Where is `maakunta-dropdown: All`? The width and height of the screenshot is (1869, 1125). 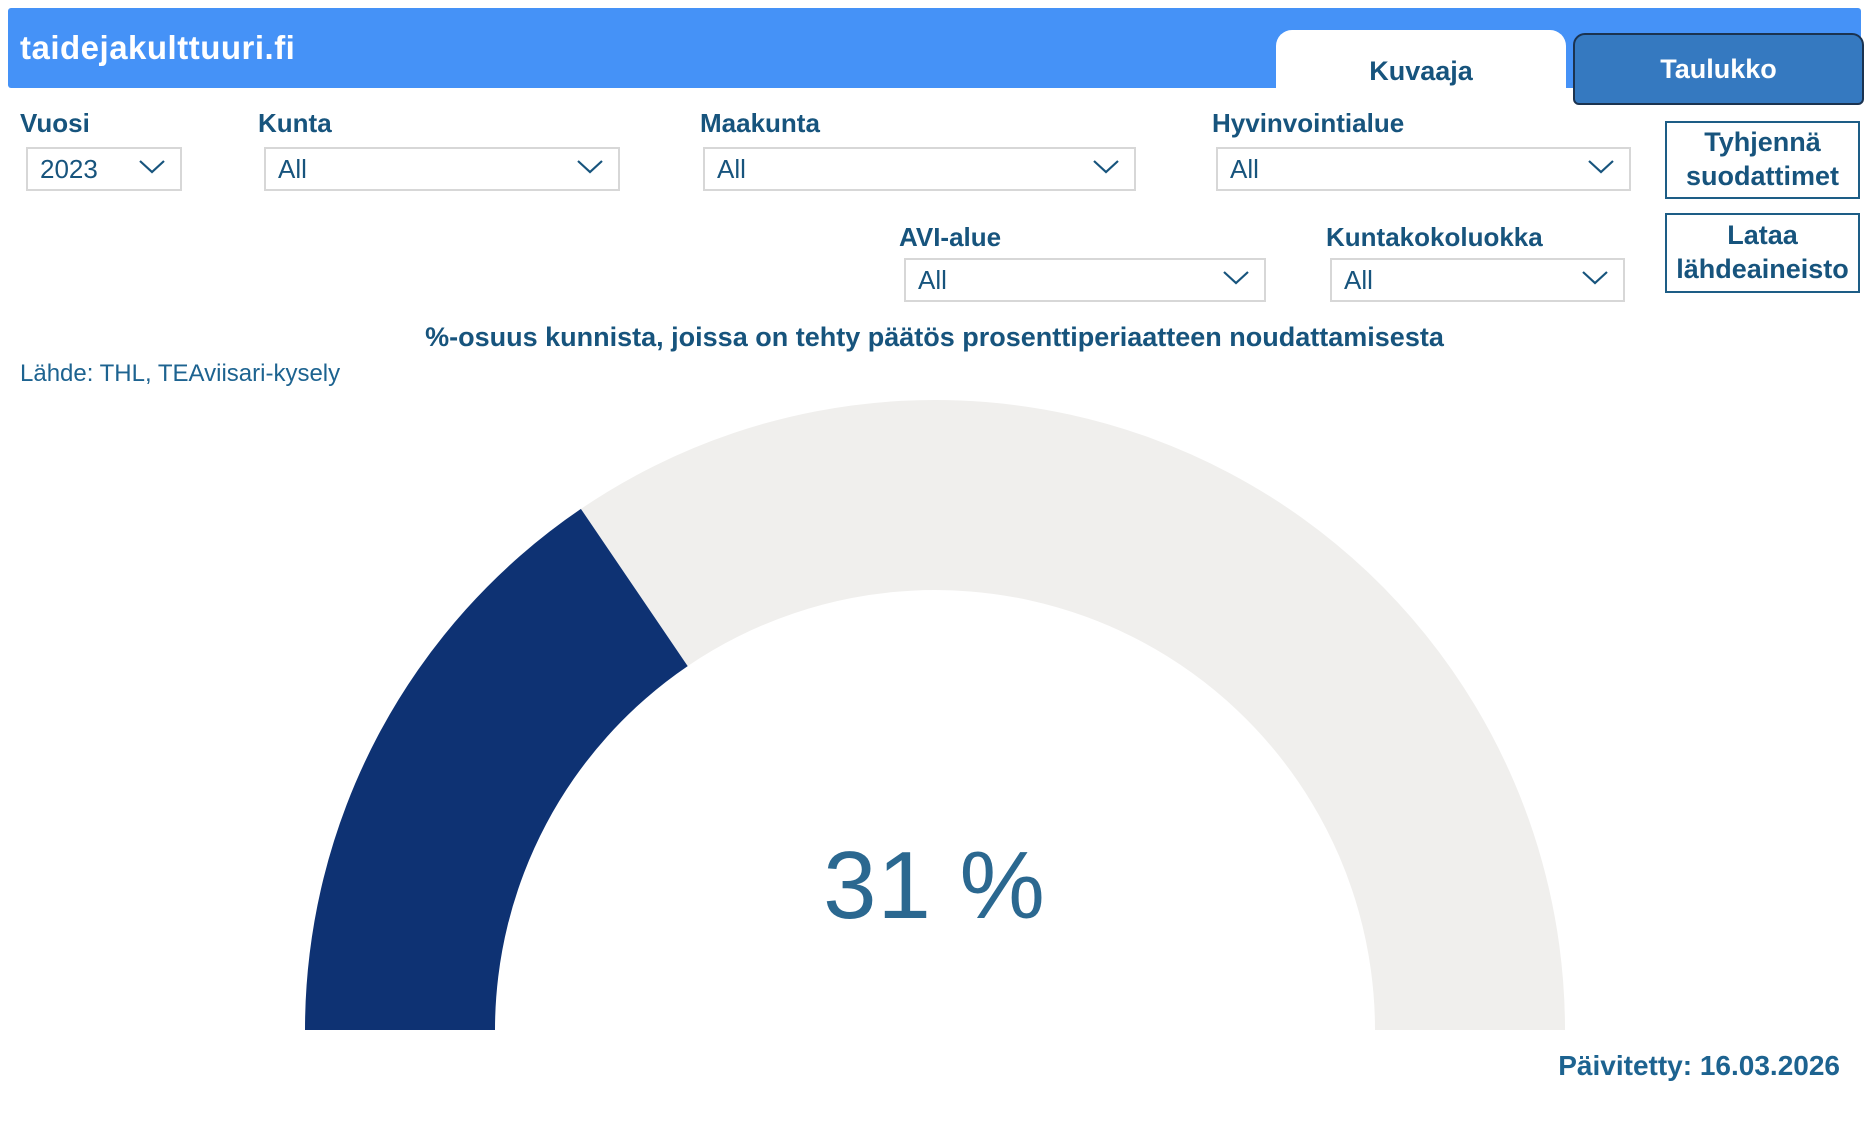
maakunta-dropdown: All is located at coordinates (919, 169).